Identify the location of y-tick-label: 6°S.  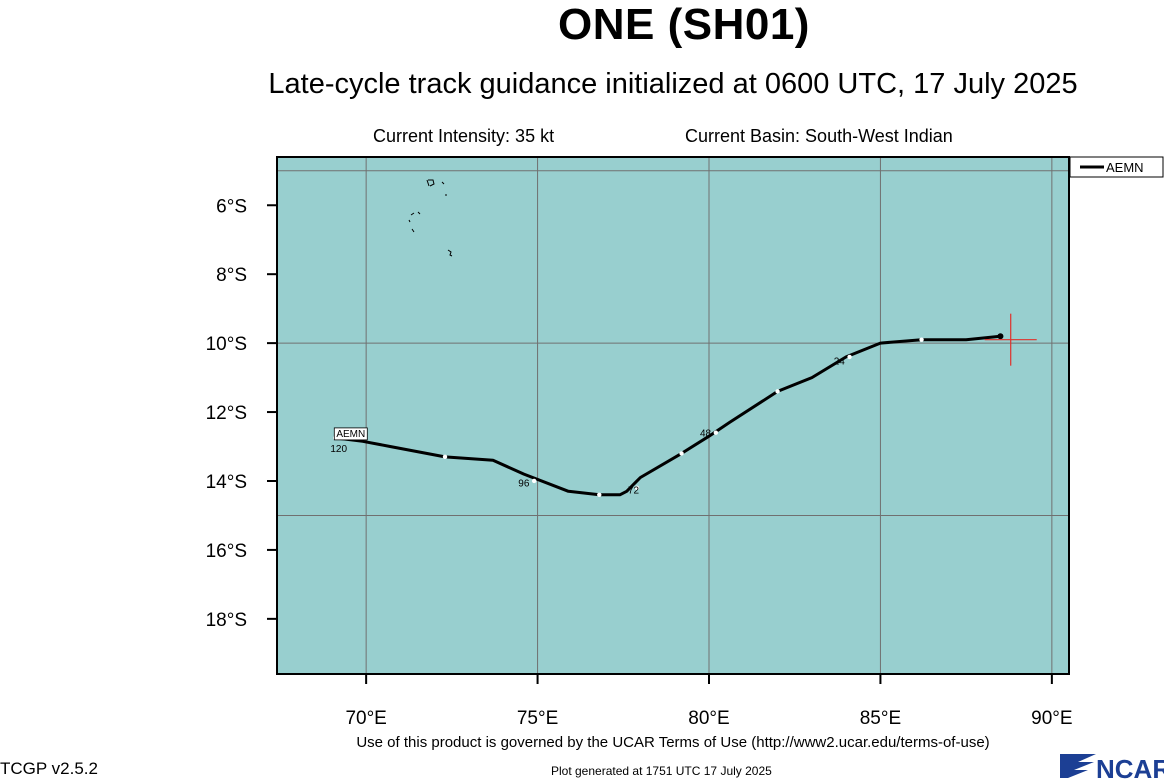
(231, 206).